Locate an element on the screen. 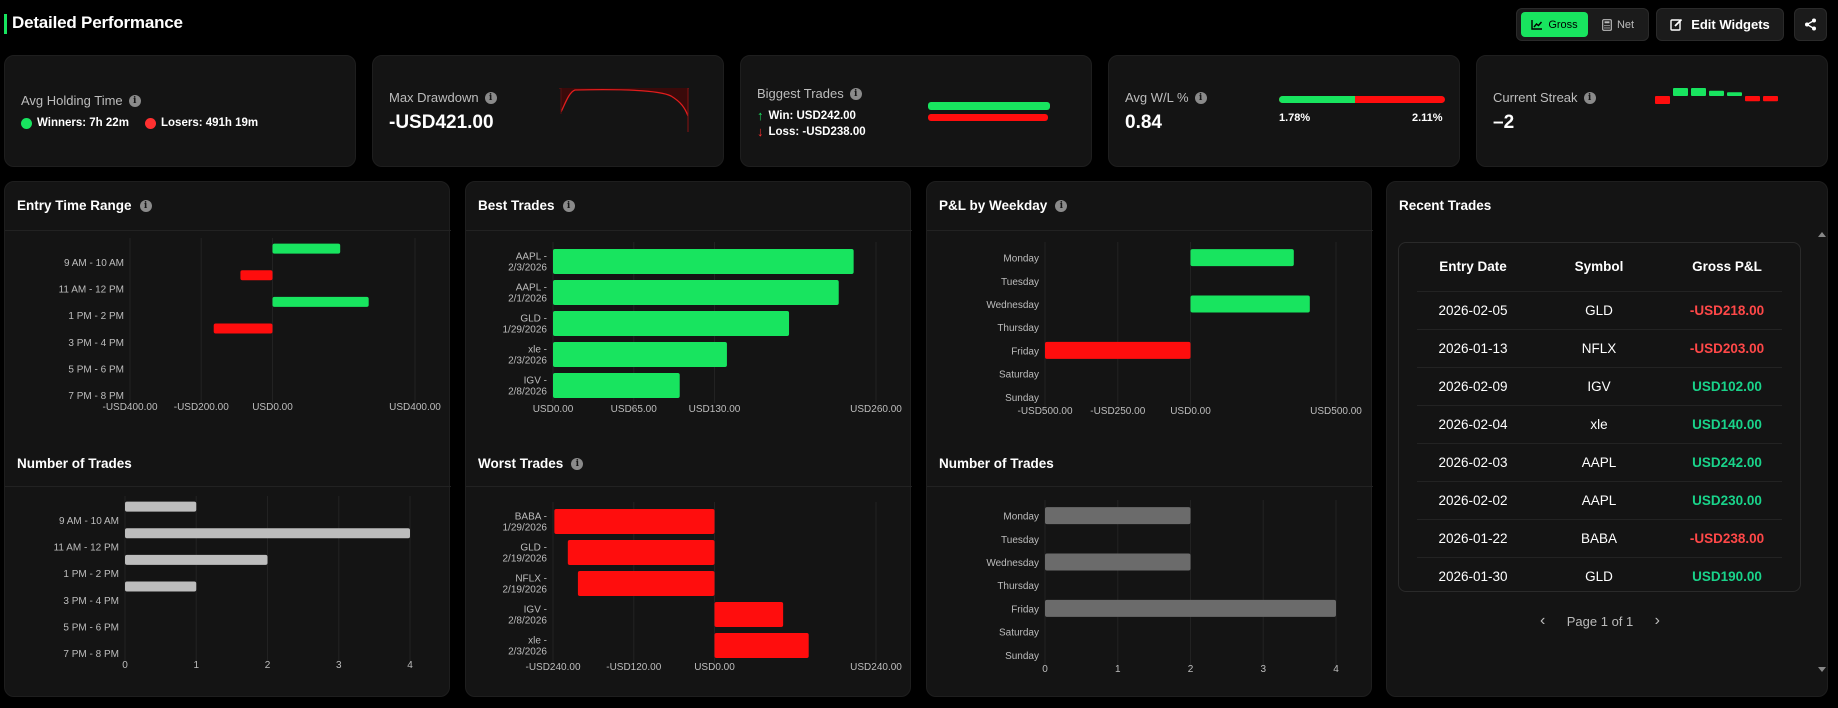 This screenshot has width=1838, height=708. current-streak-card: Current Streak i –2 is located at coordinates (1652, 111).